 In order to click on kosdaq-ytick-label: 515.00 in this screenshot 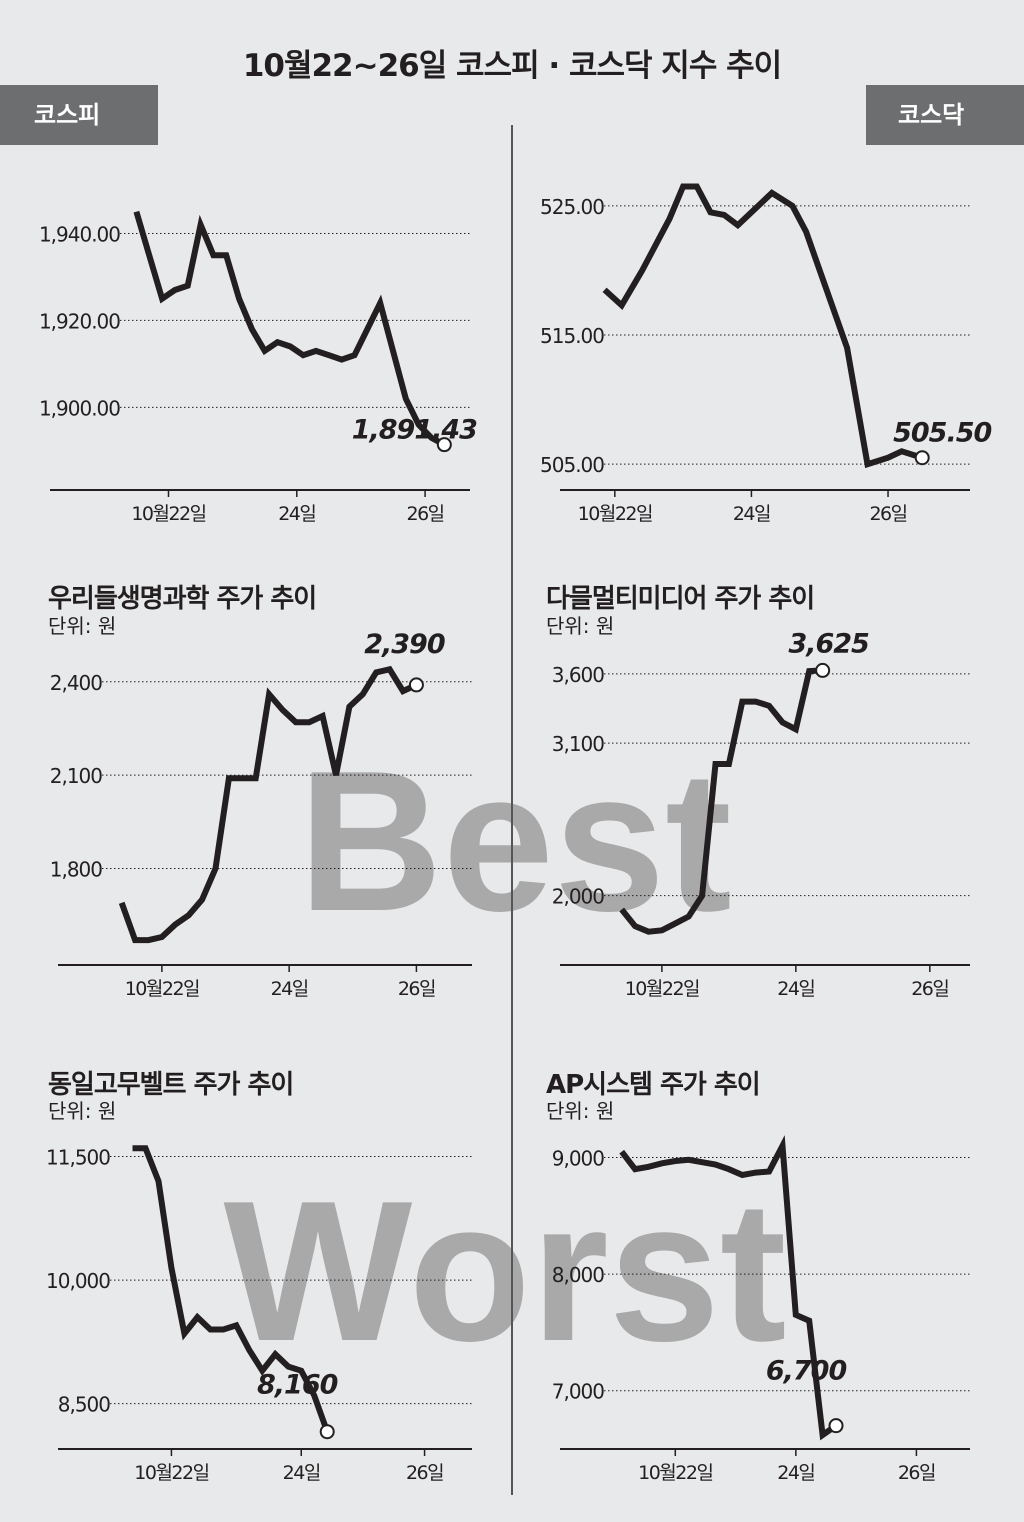, I will do `click(572, 336)`.